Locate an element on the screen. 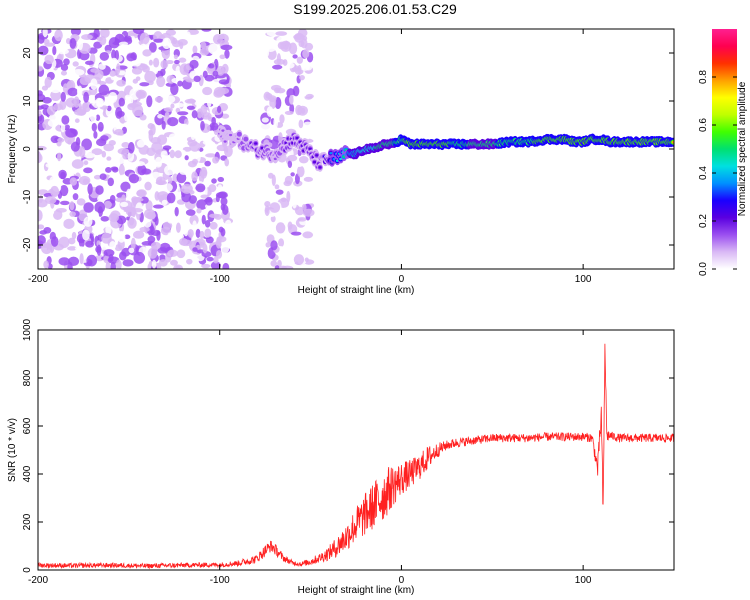 The width and height of the screenshot is (750, 600). spectrogram-x-tick-label: 100 is located at coordinates (583, 279).